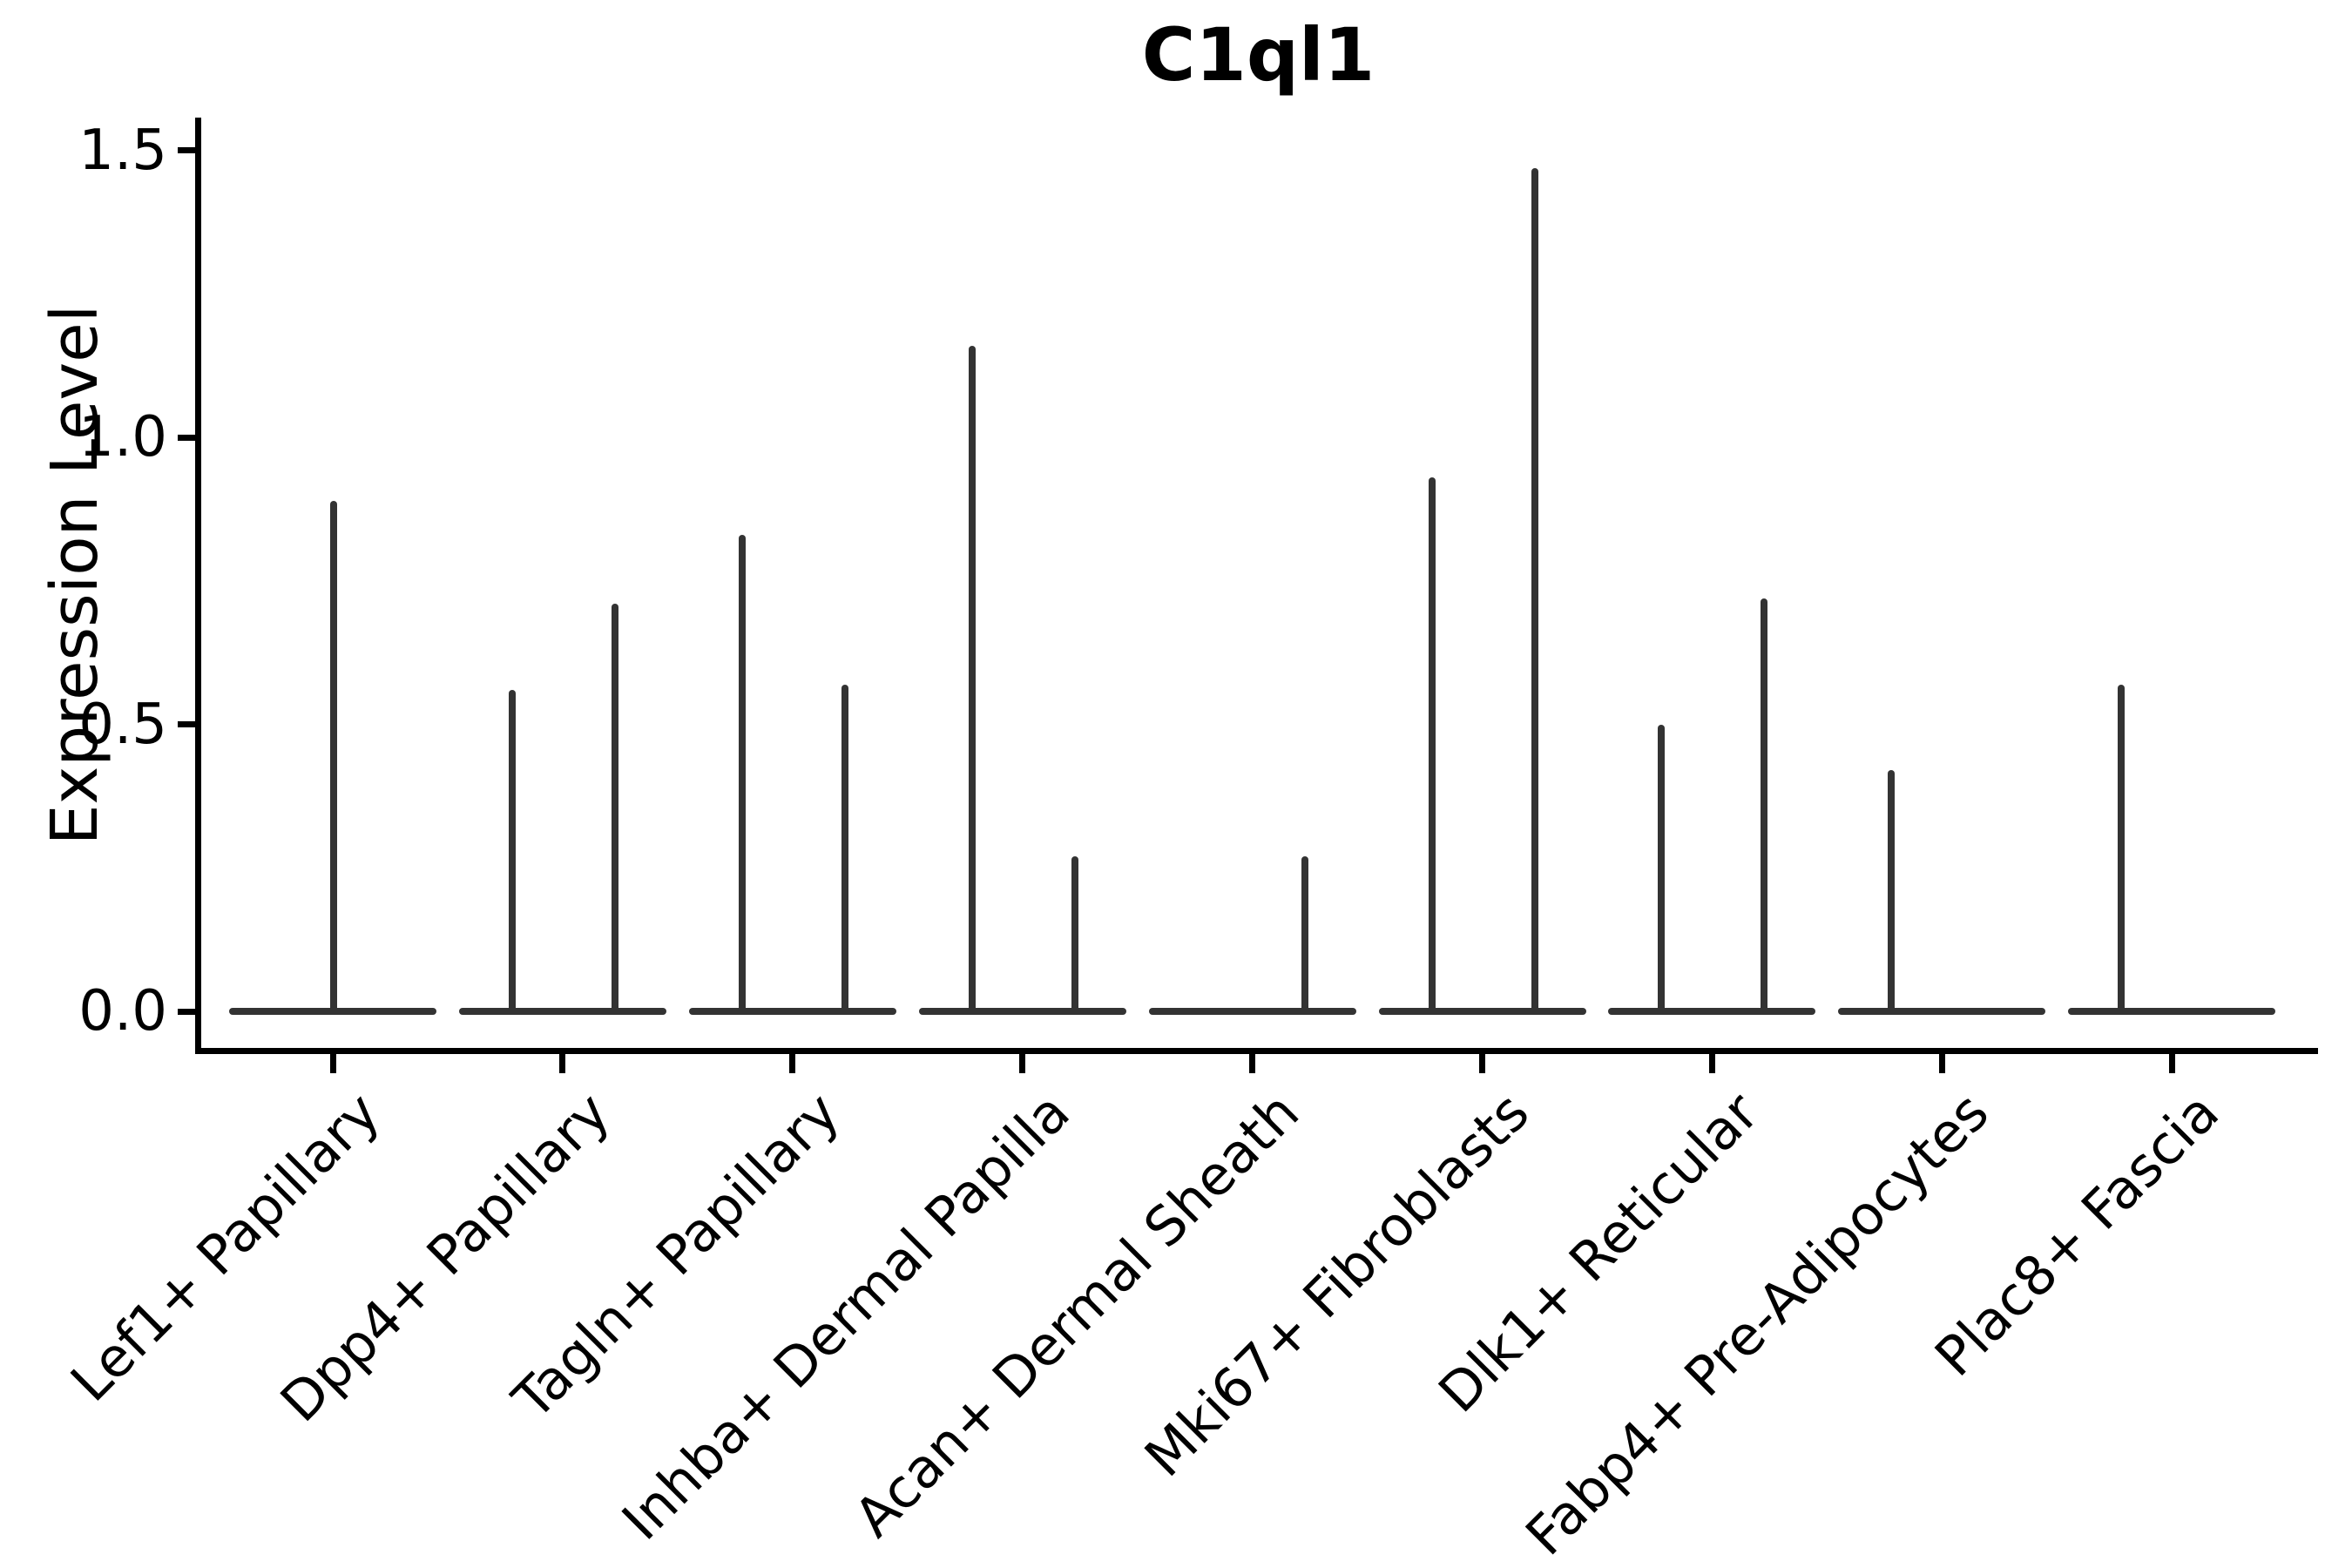  Describe the element at coordinates (1757, 1324) in the screenshot. I see `x-tick-label: Fabp4+ Pre-Adipocytes` at that location.